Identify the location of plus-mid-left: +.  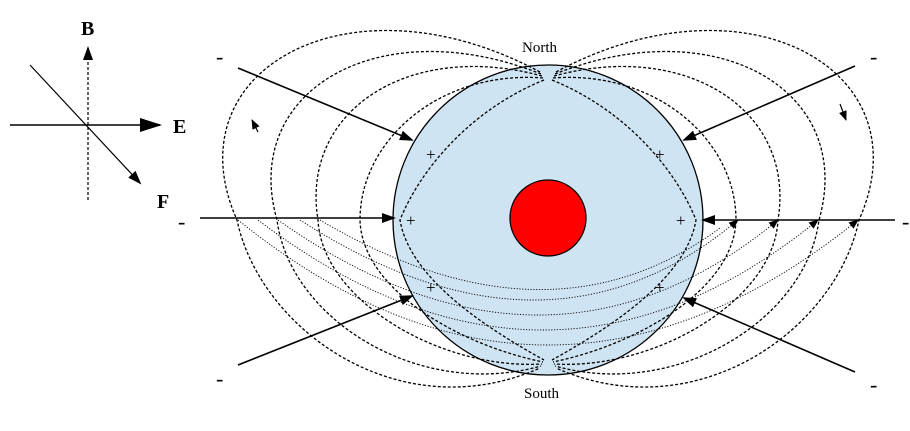
(411, 220).